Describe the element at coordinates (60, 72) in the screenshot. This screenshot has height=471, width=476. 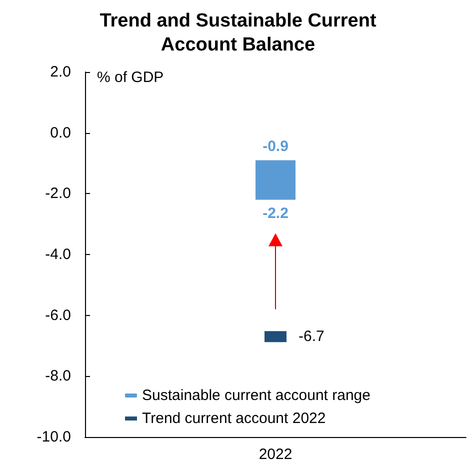
I see `y-tick-label: 2.0` at that location.